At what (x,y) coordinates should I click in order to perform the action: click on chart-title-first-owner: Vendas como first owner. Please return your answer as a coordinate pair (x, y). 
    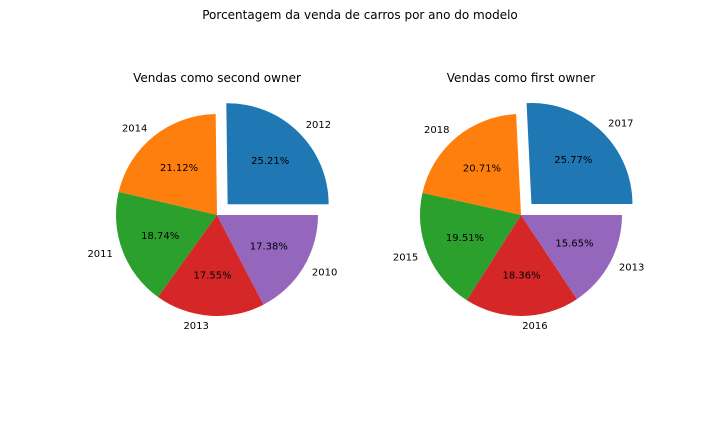
    Looking at the image, I should click on (521, 78).